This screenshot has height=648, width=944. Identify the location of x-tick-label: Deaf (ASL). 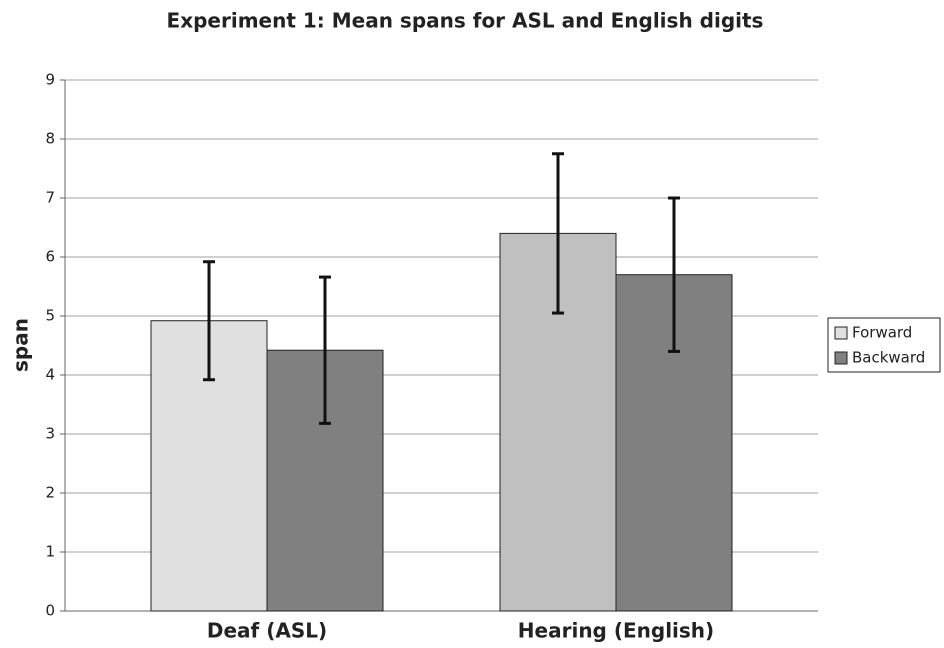
(267, 631).